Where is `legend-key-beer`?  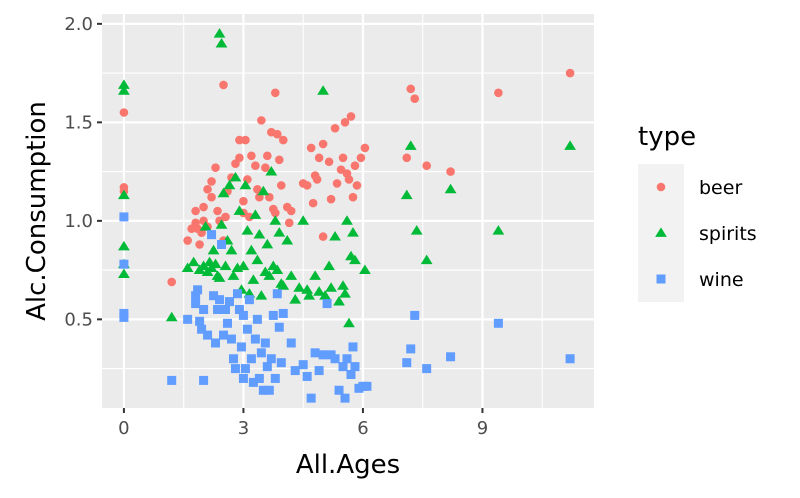
legend-key-beer is located at coordinates (661, 187).